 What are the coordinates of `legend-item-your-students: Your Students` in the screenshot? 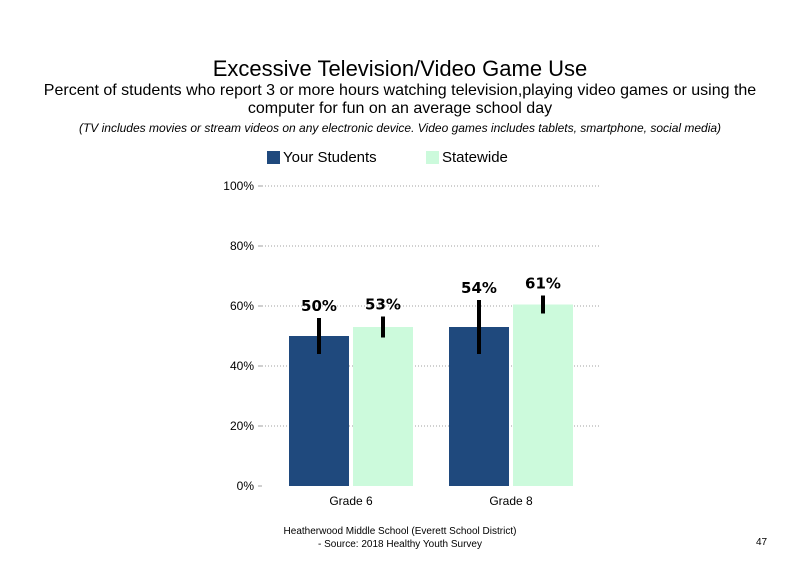 It's located at (322, 157).